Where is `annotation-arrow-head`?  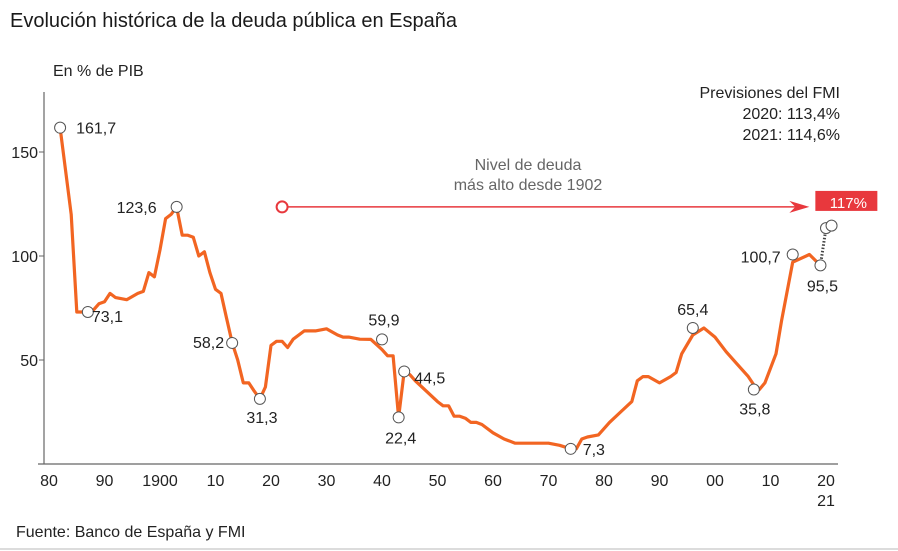
annotation-arrow-head is located at coordinates (799, 206).